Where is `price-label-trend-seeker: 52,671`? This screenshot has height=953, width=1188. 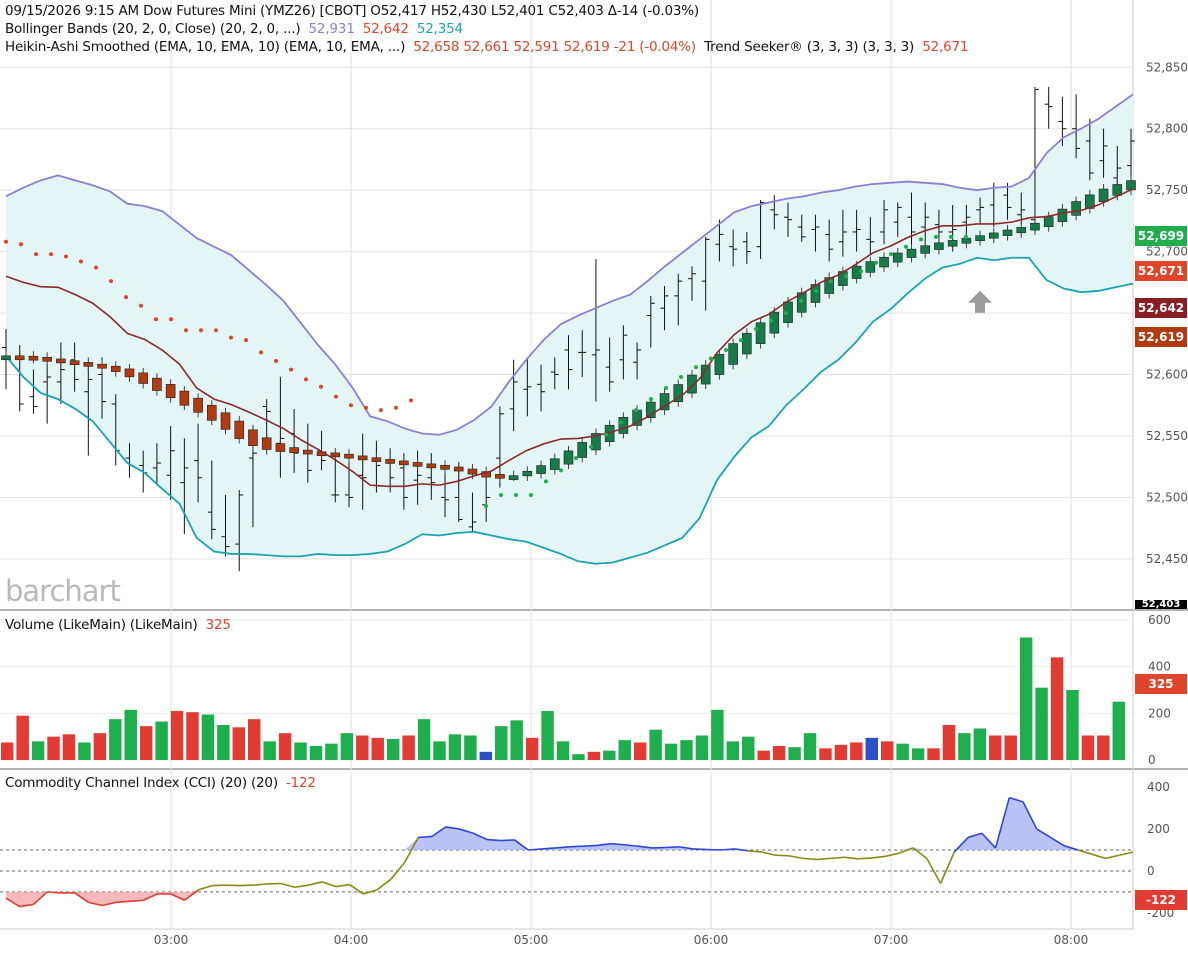
price-label-trend-seeker: 52,671 is located at coordinates (1161, 271).